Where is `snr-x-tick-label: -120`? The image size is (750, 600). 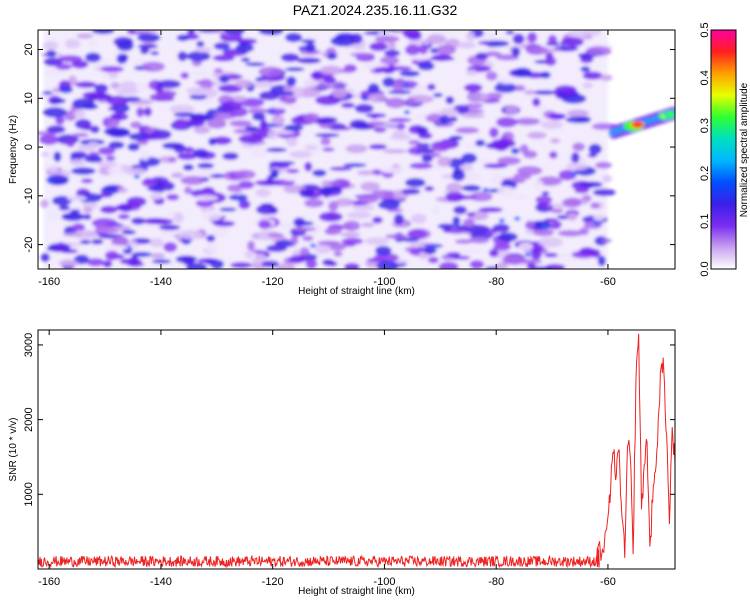 snr-x-tick-label: -120 is located at coordinates (273, 582).